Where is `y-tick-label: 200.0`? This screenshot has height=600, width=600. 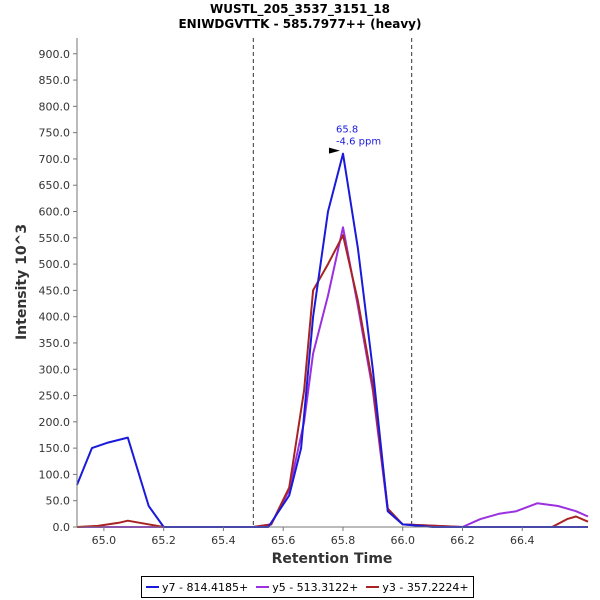
y-tick-label: 200.0 is located at coordinates (55, 422).